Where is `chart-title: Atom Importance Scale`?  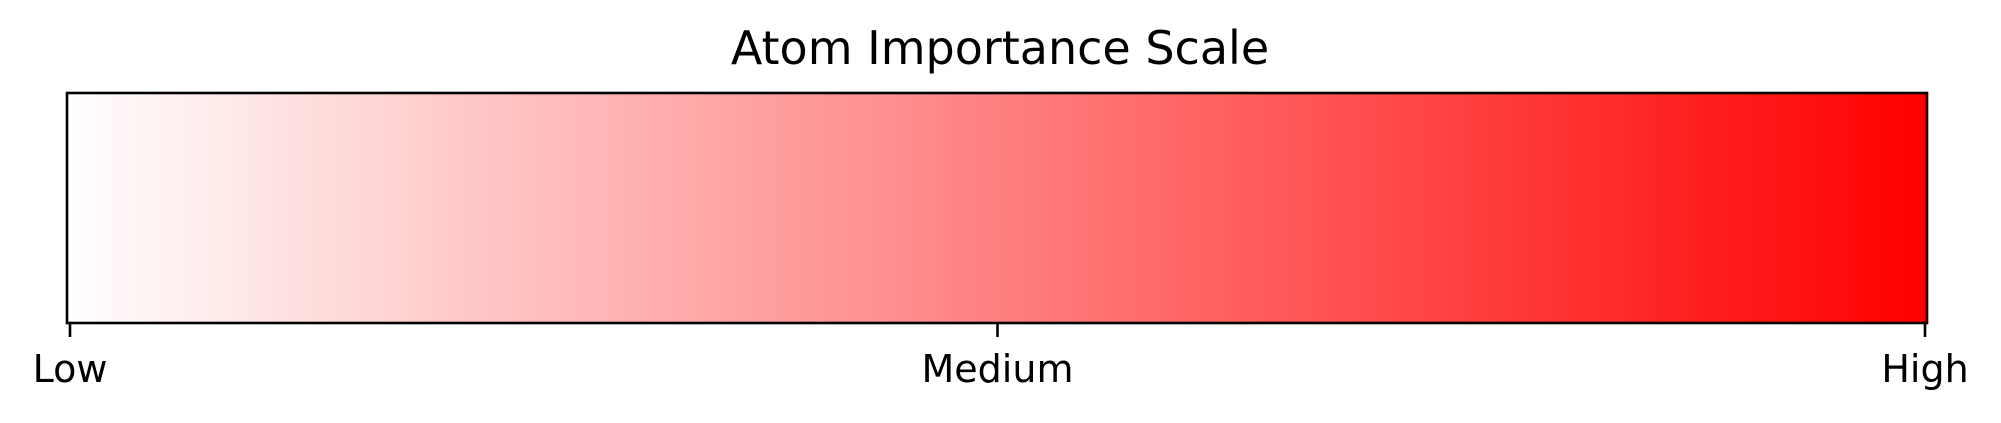
chart-title: Atom Importance Scale is located at coordinates (1000, 48).